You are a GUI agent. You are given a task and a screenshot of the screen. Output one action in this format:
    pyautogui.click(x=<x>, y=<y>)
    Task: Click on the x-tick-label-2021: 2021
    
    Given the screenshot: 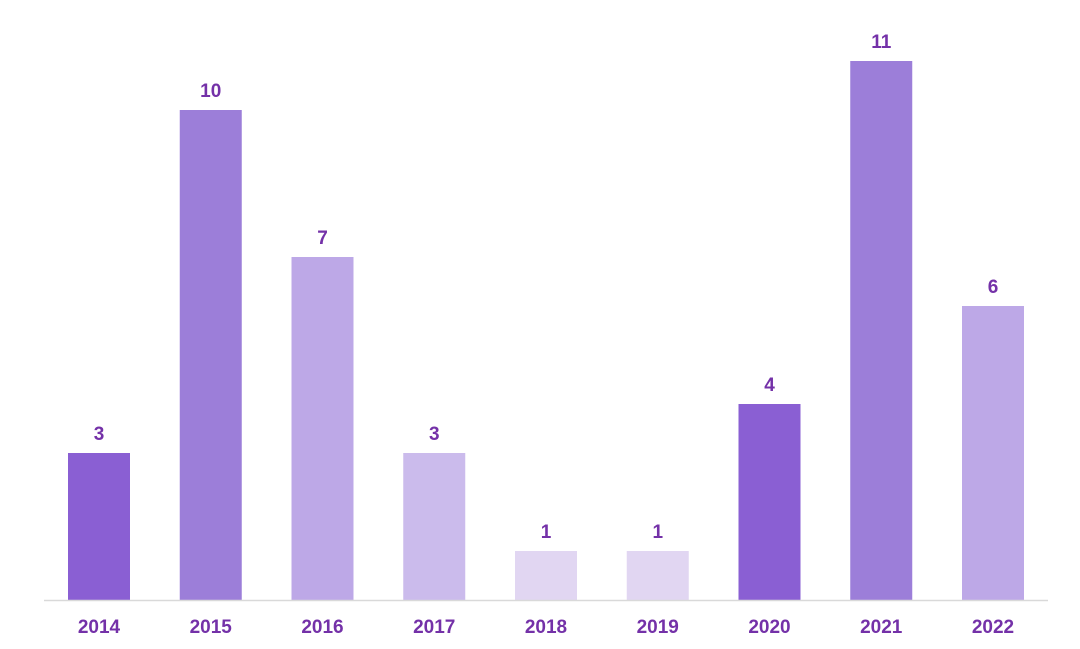 What is the action you would take?
    pyautogui.click(x=881, y=627)
    